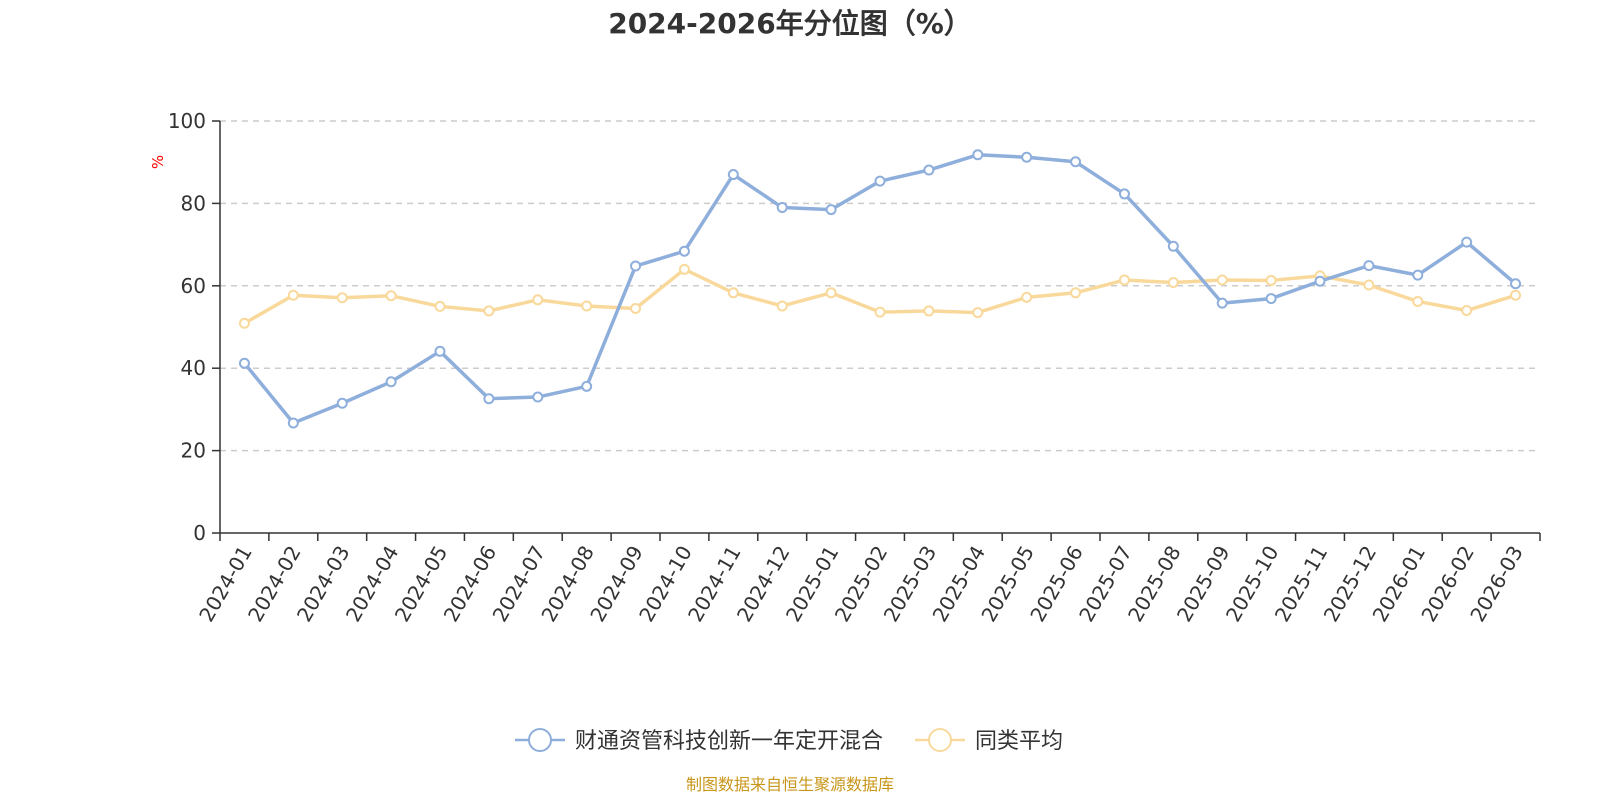 Image resolution: width=1600 pixels, height=800 pixels. Describe the element at coordinates (729, 741) in the screenshot. I see `legend-label: 财通资管科技创新一年定开混合` at that location.